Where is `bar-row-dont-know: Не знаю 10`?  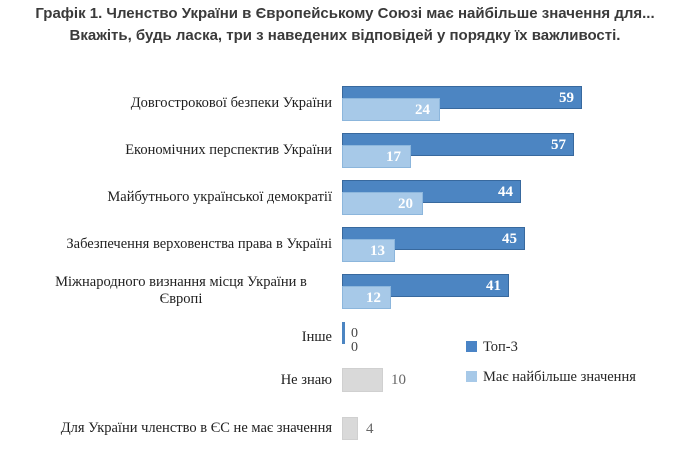 bar-row-dont-know: Не знаю 10 is located at coordinates (345, 388).